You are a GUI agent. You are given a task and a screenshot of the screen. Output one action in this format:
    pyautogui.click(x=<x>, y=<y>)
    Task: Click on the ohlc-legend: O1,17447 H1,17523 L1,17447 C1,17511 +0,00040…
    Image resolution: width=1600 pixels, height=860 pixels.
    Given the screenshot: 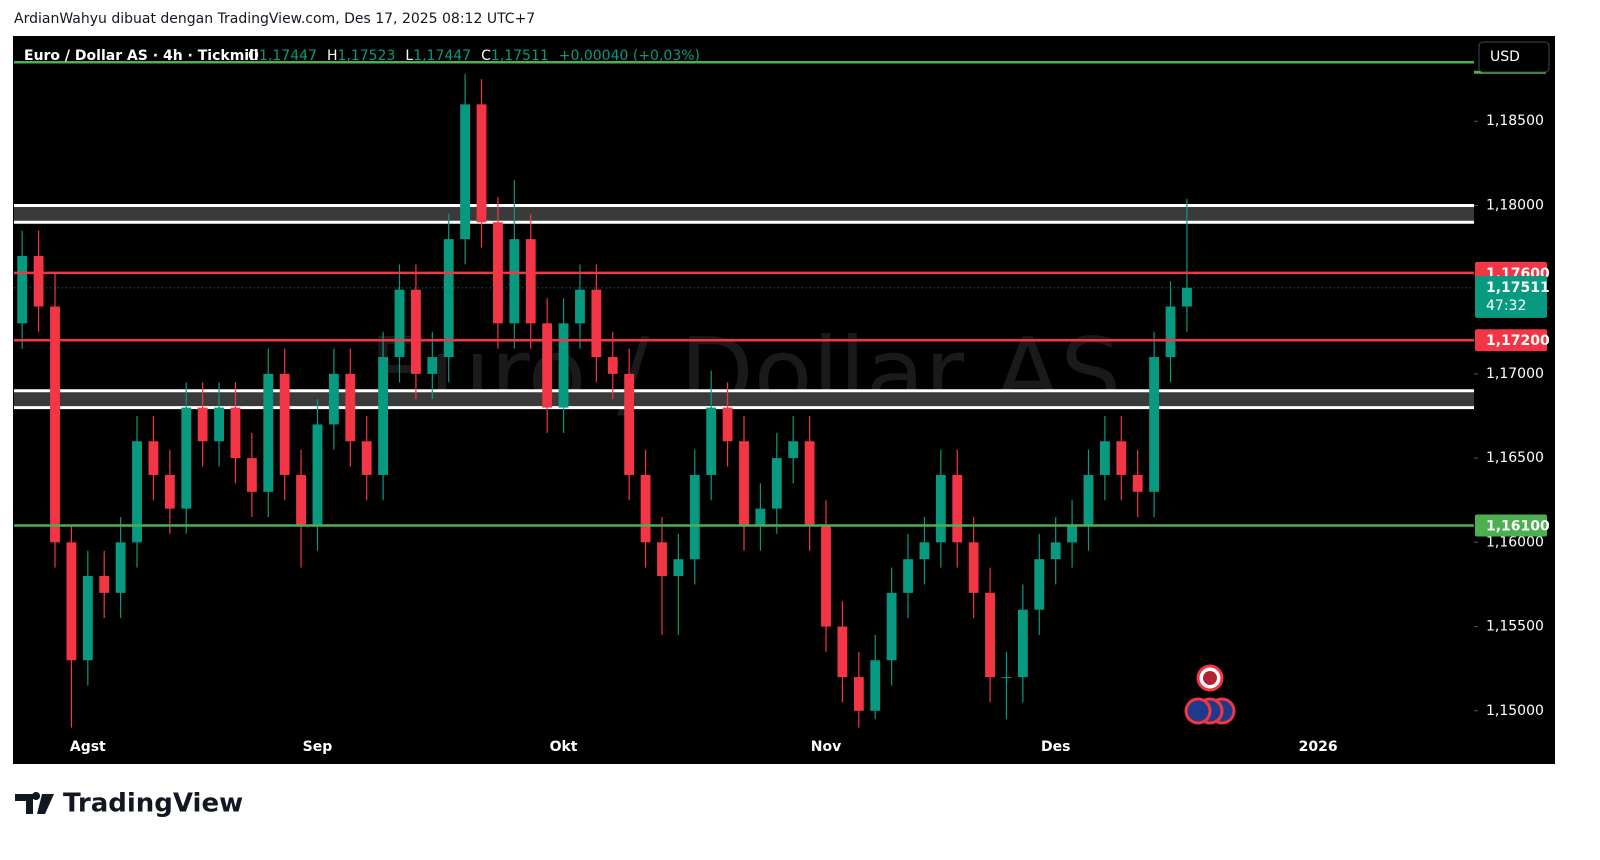 What is the action you would take?
    pyautogui.click(x=474, y=56)
    